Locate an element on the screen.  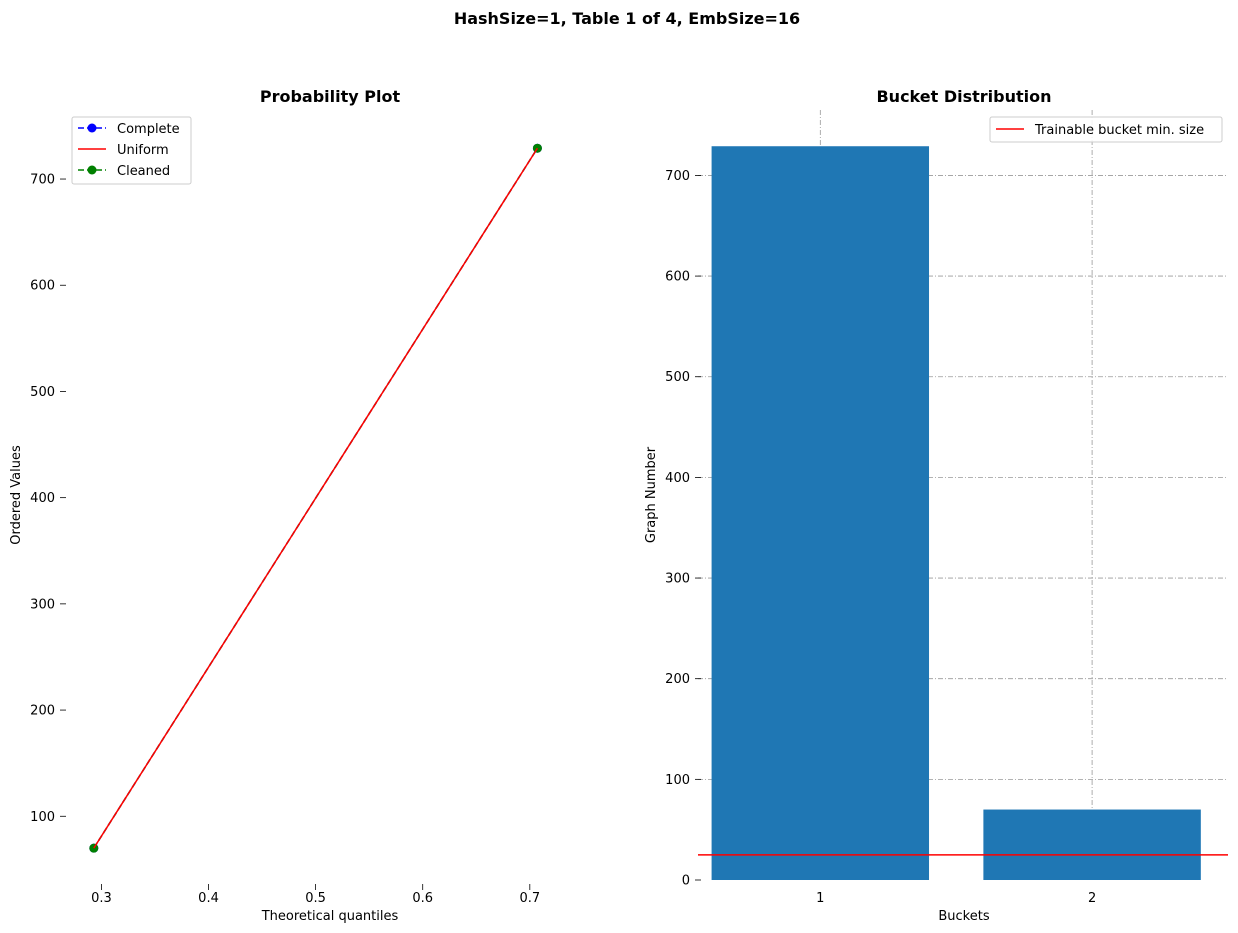
legend-entry-uniform: Uniform is located at coordinates (123, 150).